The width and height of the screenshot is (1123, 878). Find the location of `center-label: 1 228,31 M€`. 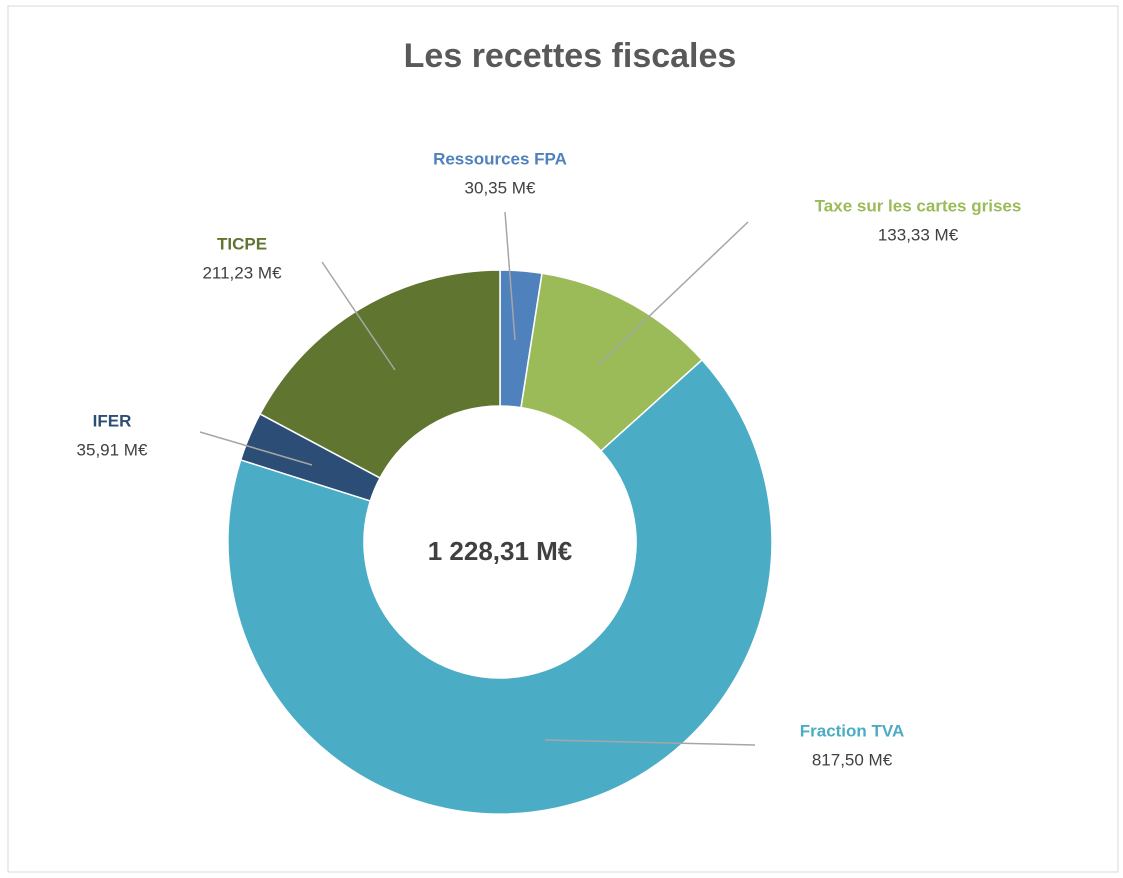

center-label: 1 228,31 M€ is located at coordinates (500, 551).